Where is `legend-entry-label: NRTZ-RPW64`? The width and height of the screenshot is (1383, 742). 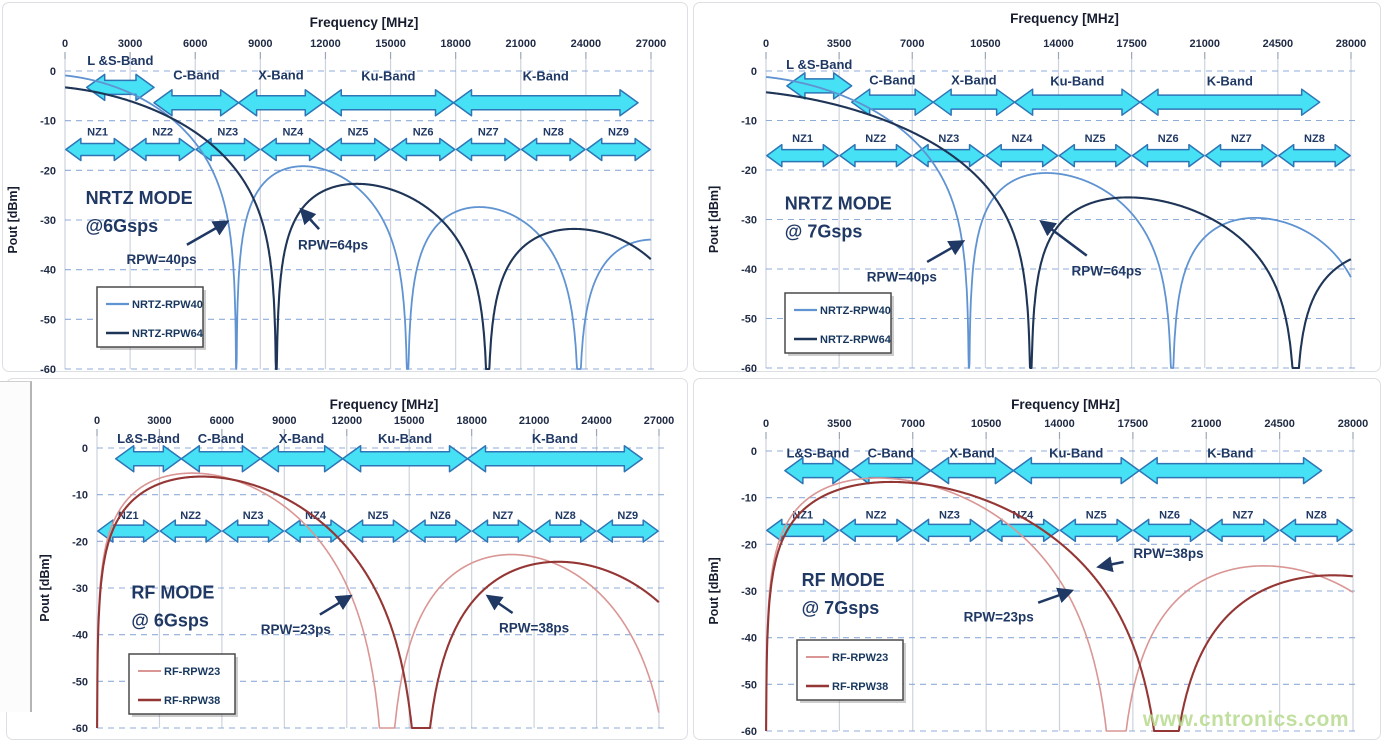 legend-entry-label: NRTZ-RPW64 is located at coordinates (856, 340).